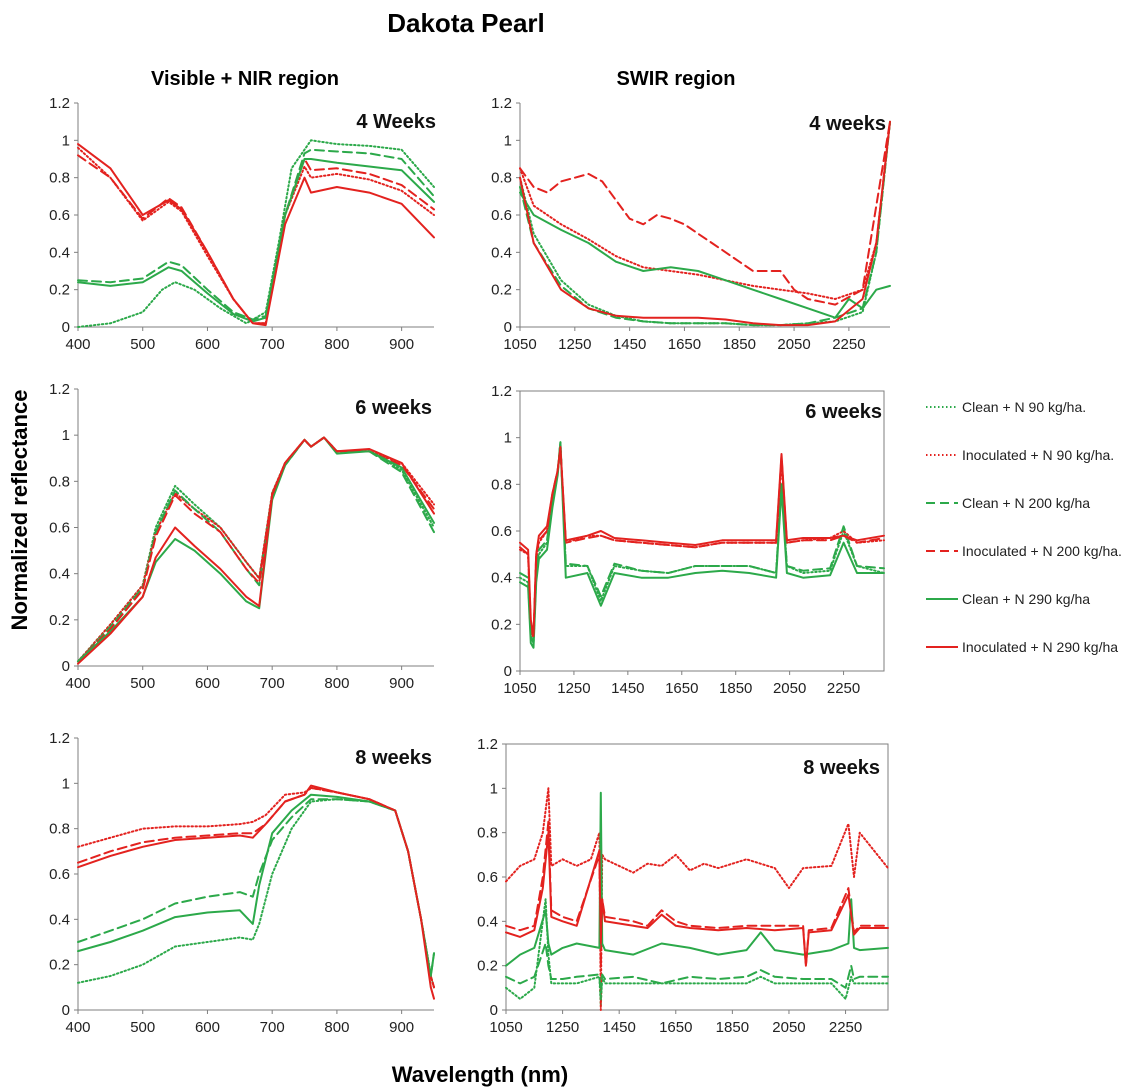 The height and width of the screenshot is (1092, 1144). I want to click on panel-title: 6 weeks, so click(393, 408).